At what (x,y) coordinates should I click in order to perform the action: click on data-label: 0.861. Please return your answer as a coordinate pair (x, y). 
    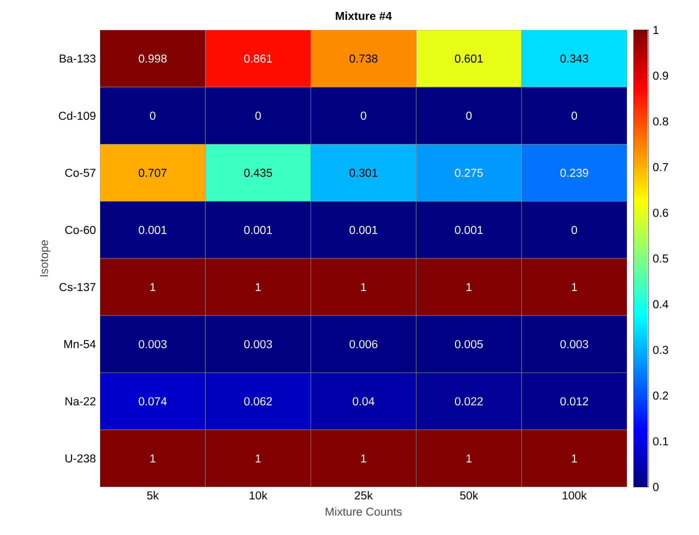
    Looking at the image, I should click on (258, 58).